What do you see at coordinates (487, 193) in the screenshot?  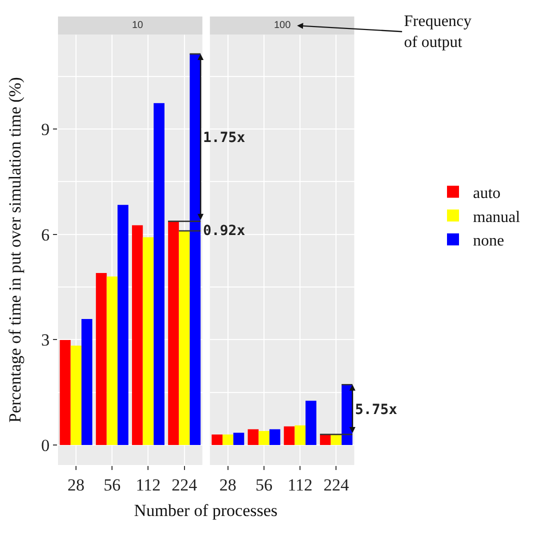 I see `legend-label: auto` at bounding box center [487, 193].